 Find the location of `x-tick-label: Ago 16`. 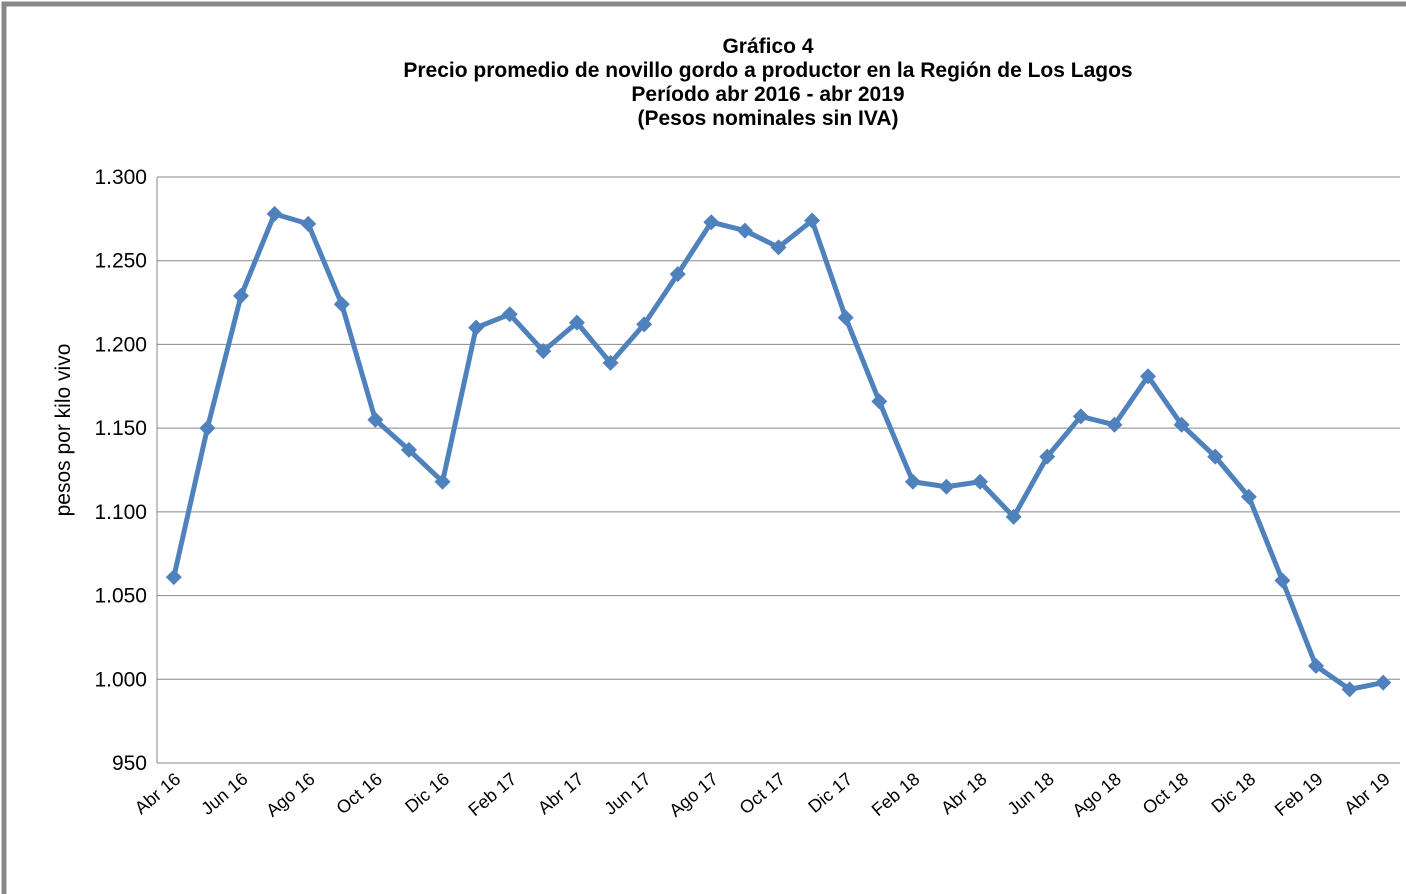

x-tick-label: Ago 16 is located at coordinates (290, 795).